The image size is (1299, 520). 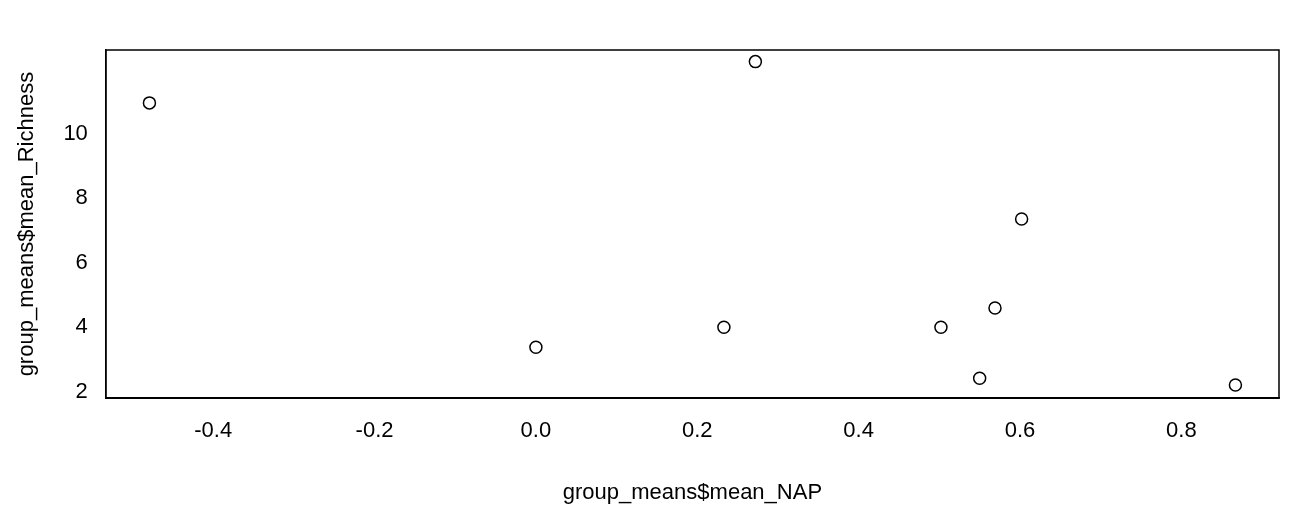 I want to click on x-axis-title: group_means$mean_NAP, so click(x=692, y=491).